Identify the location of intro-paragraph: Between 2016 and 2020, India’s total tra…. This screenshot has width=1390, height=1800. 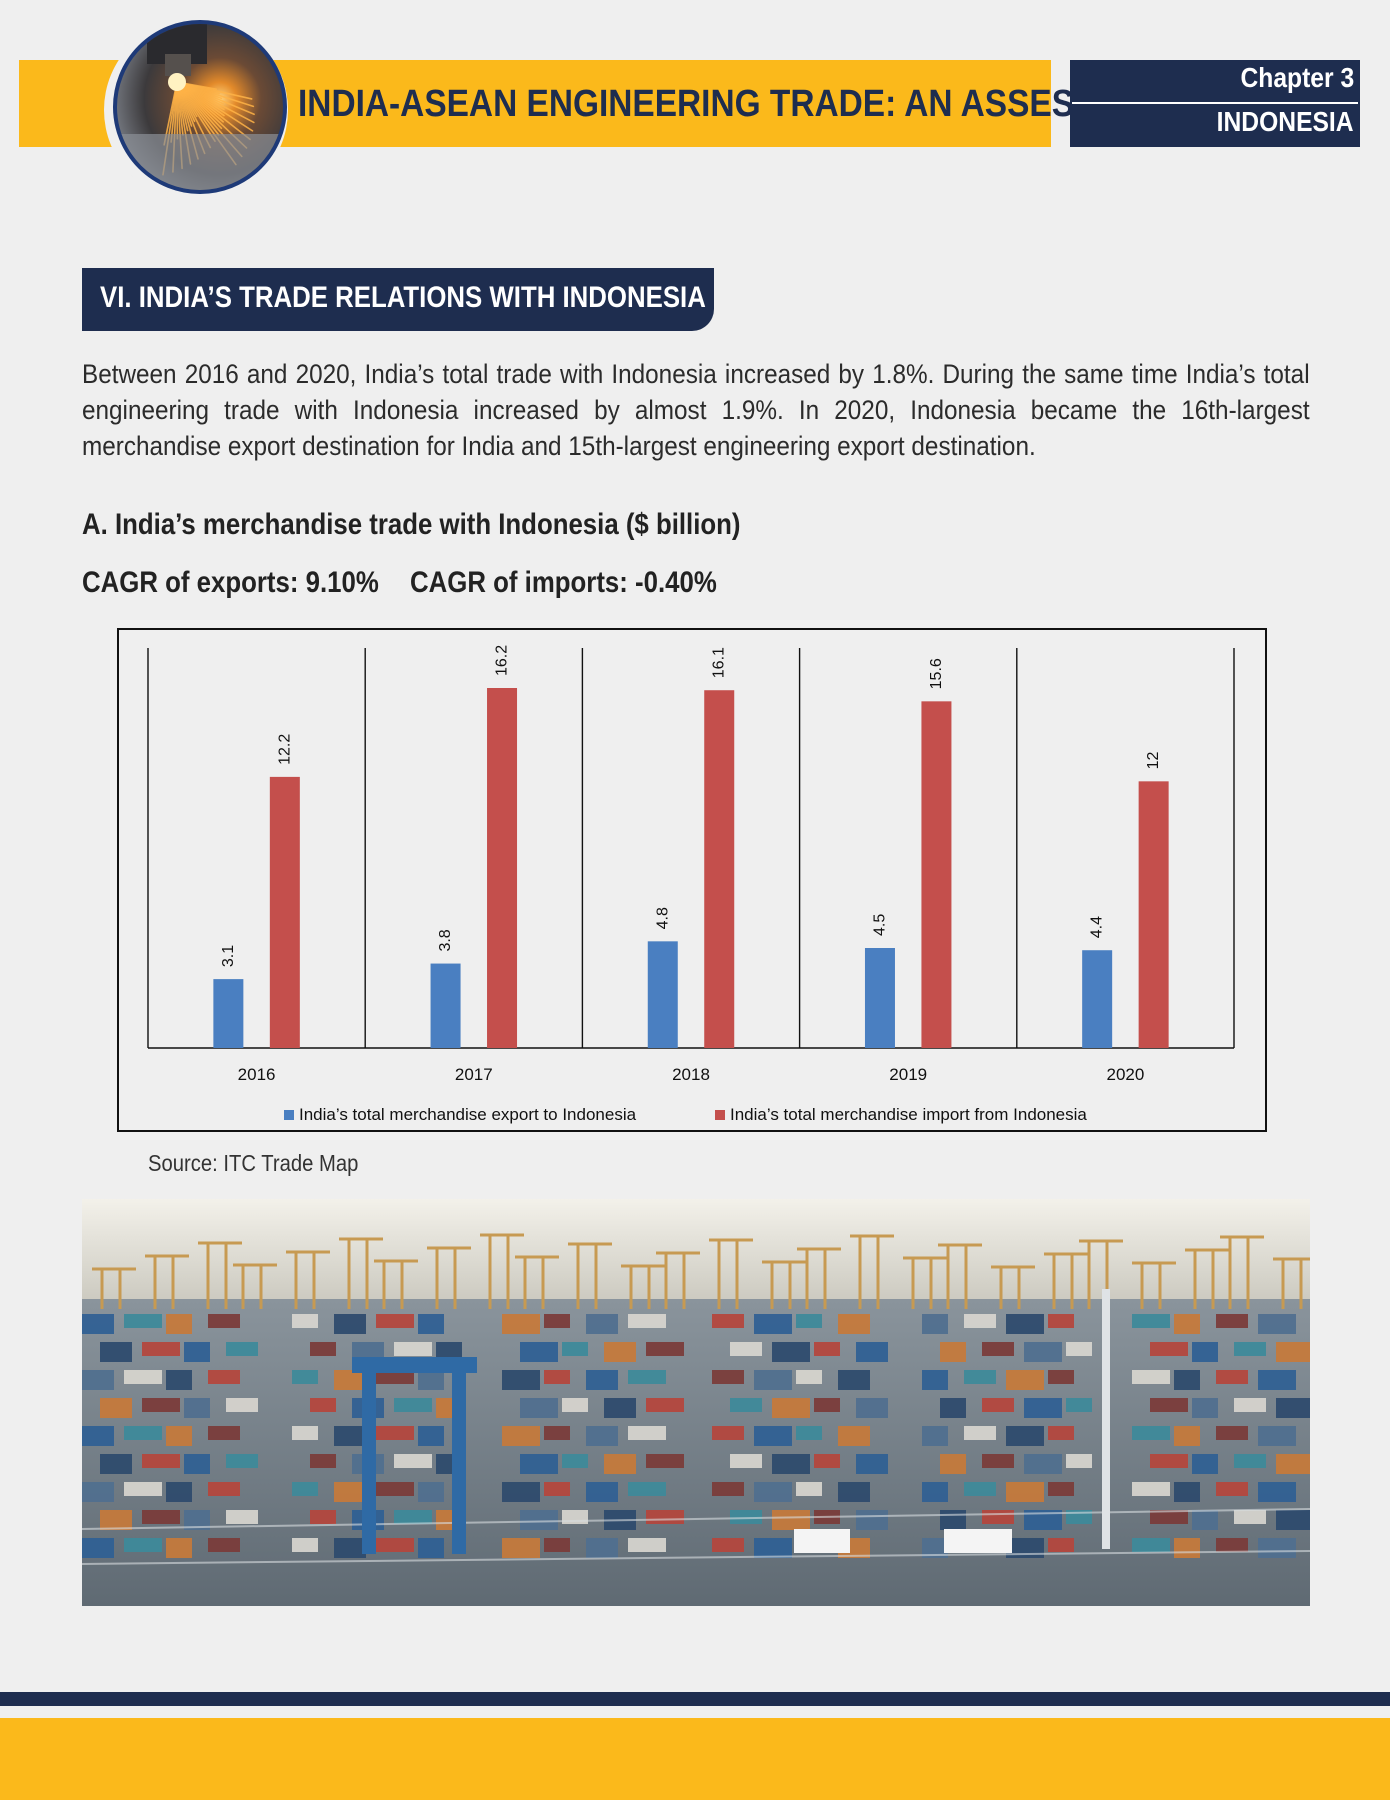
(696, 410).